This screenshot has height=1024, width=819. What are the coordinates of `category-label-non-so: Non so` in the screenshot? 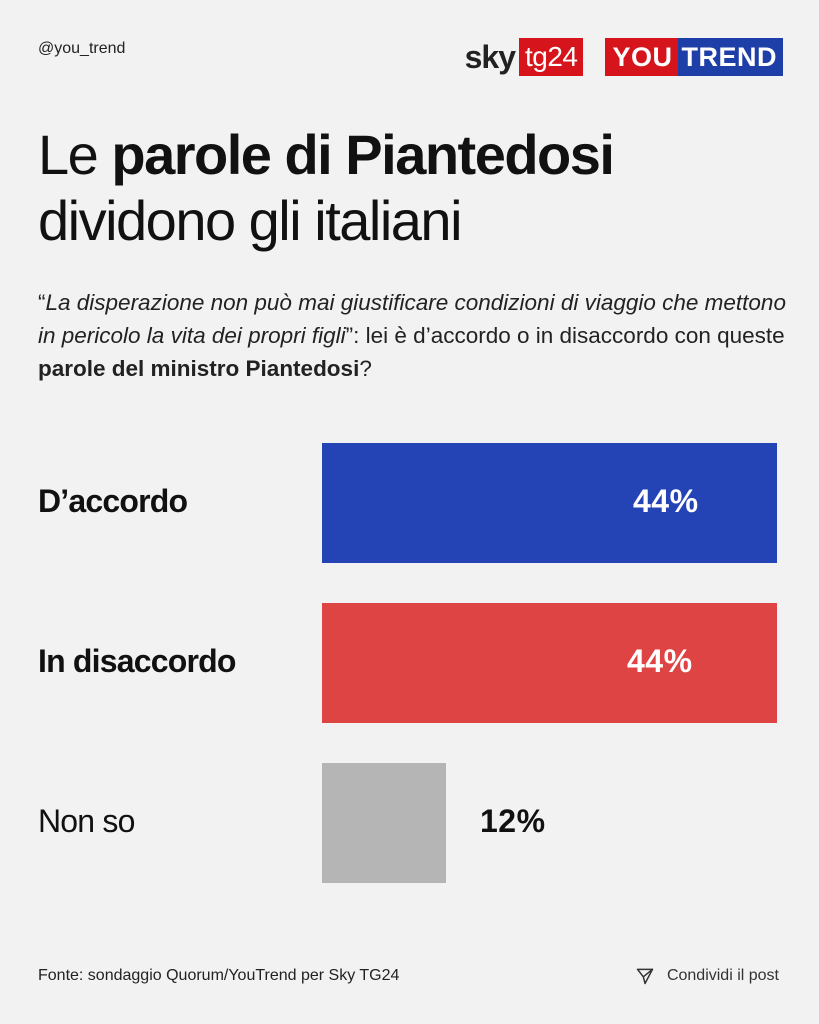 It's located at (86, 821).